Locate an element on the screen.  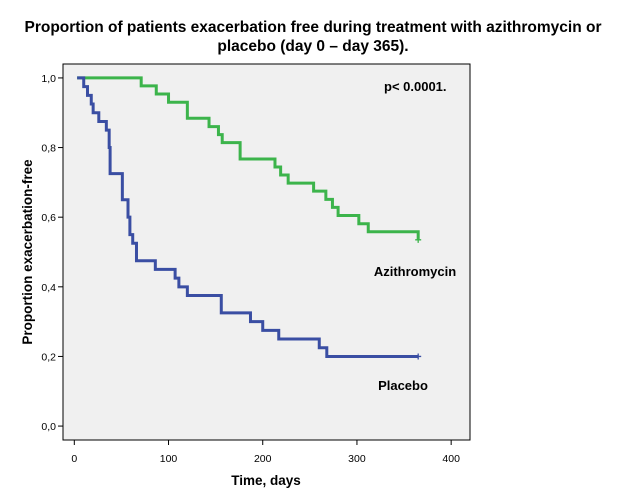
y-axis-ticks: 0,0 0,2 0,4 0,6 0,8 1,0 is located at coordinates (52, 253).